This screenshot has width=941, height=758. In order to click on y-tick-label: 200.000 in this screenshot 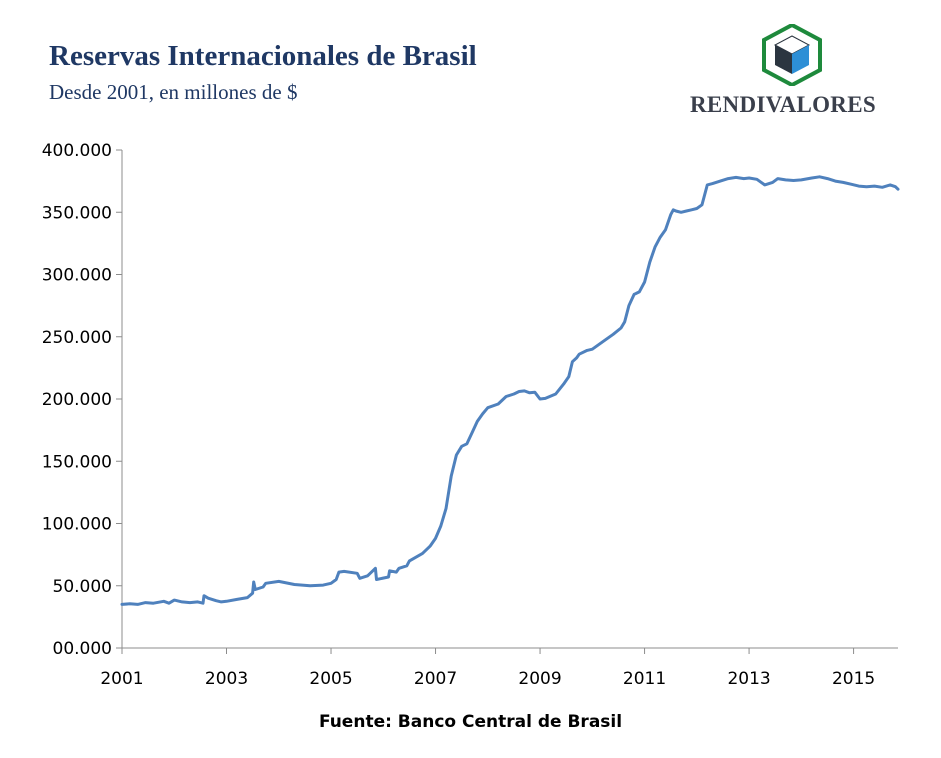, I will do `click(77, 400)`.